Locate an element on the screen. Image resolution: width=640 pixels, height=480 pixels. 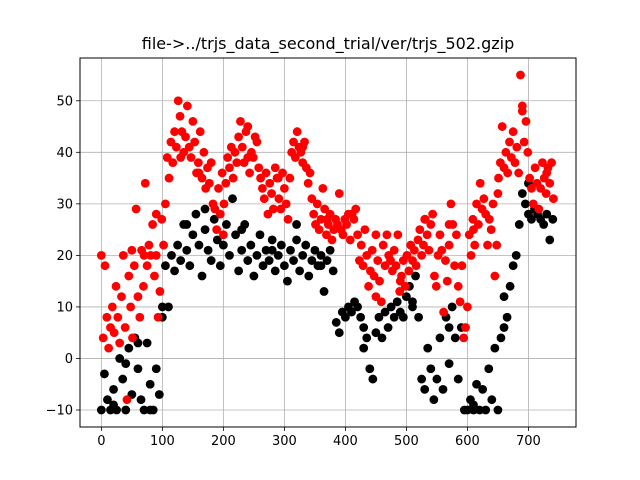
x-tick-label: 400 is located at coordinates (345, 441).